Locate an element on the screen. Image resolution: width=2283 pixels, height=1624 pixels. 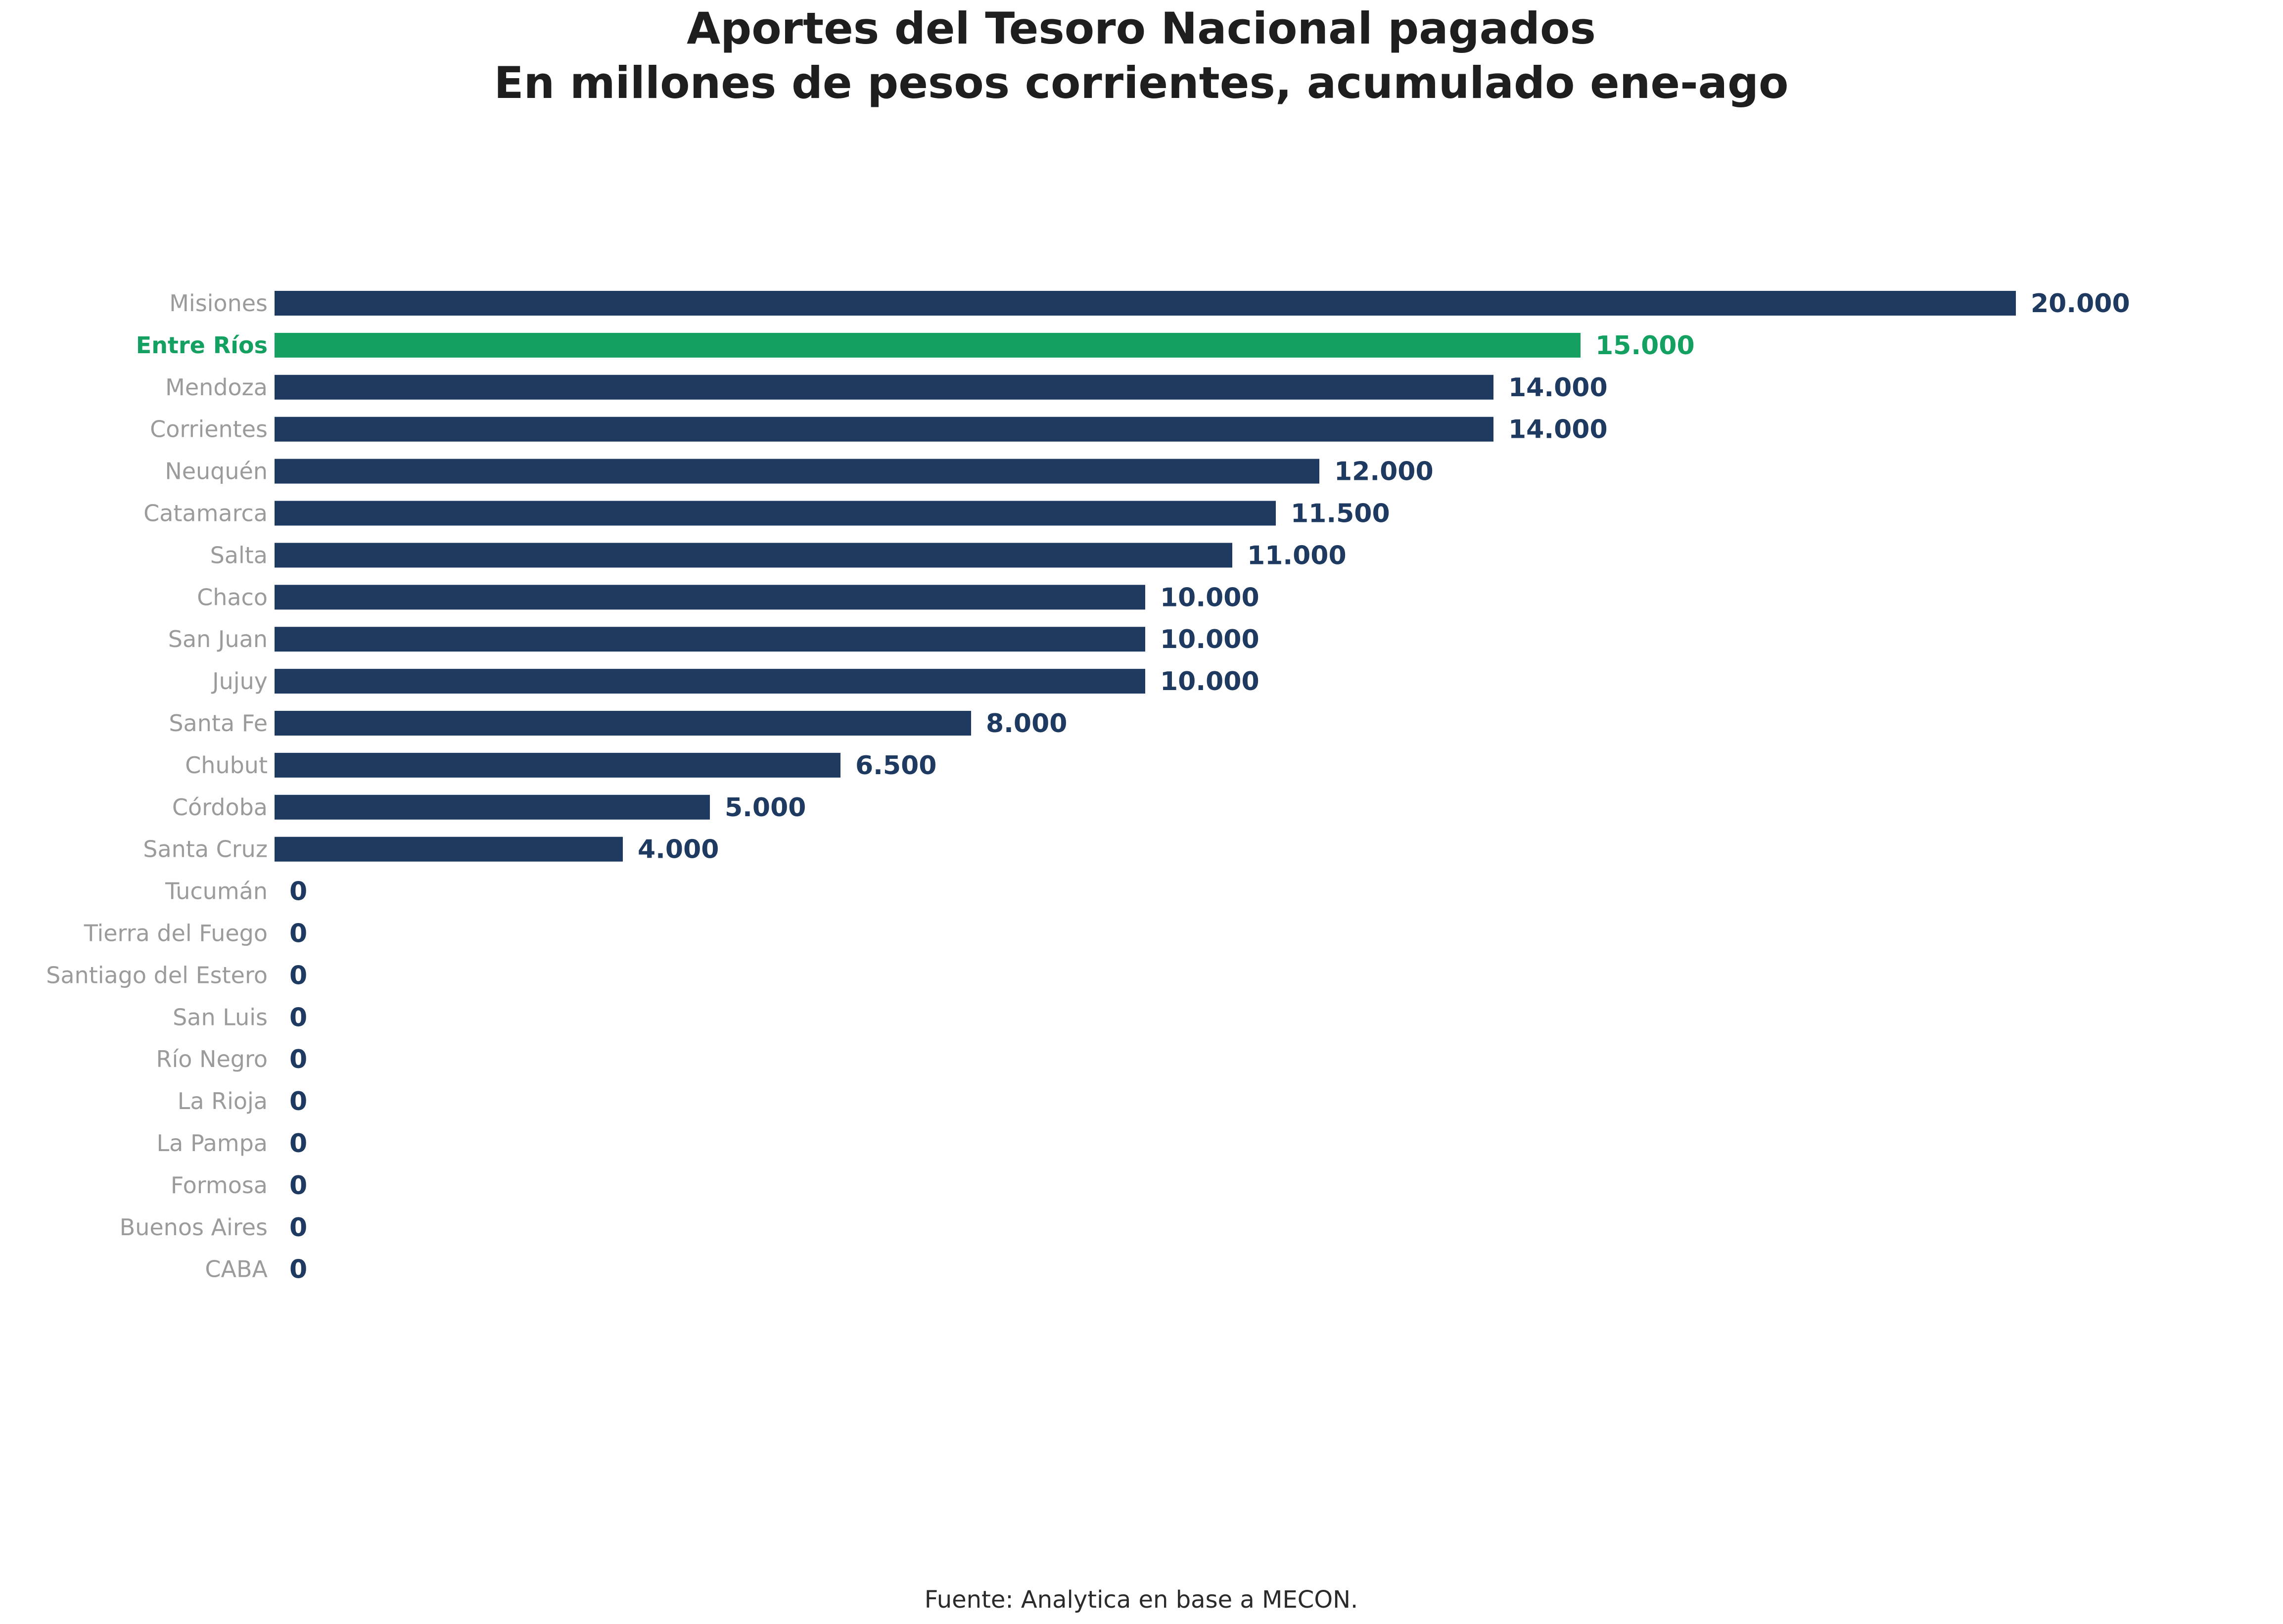
value-label-entre-rios: 15.000 is located at coordinates (1645, 346).